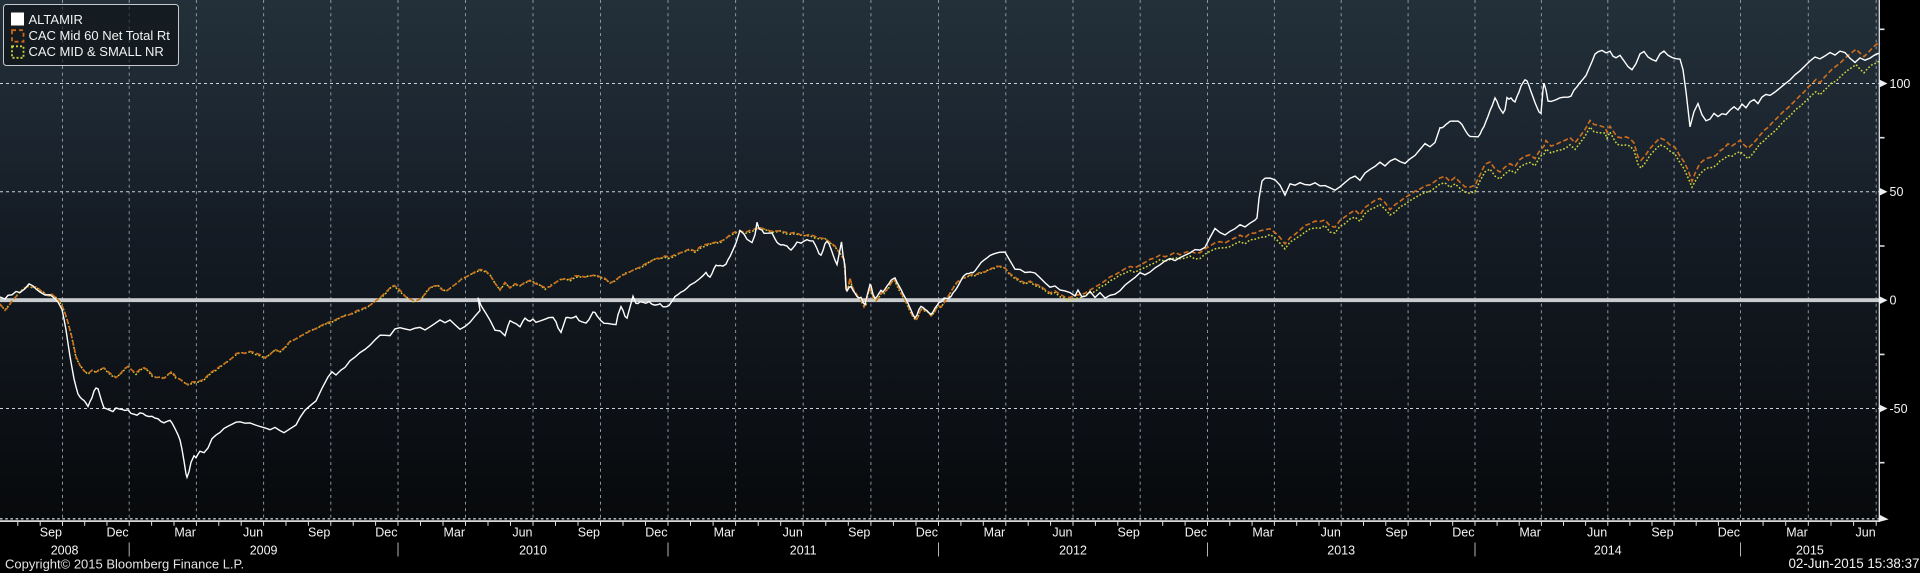 The width and height of the screenshot is (1920, 573). Describe the element at coordinates (1073, 551) in the screenshot. I see `svg-text: 2012` at that location.